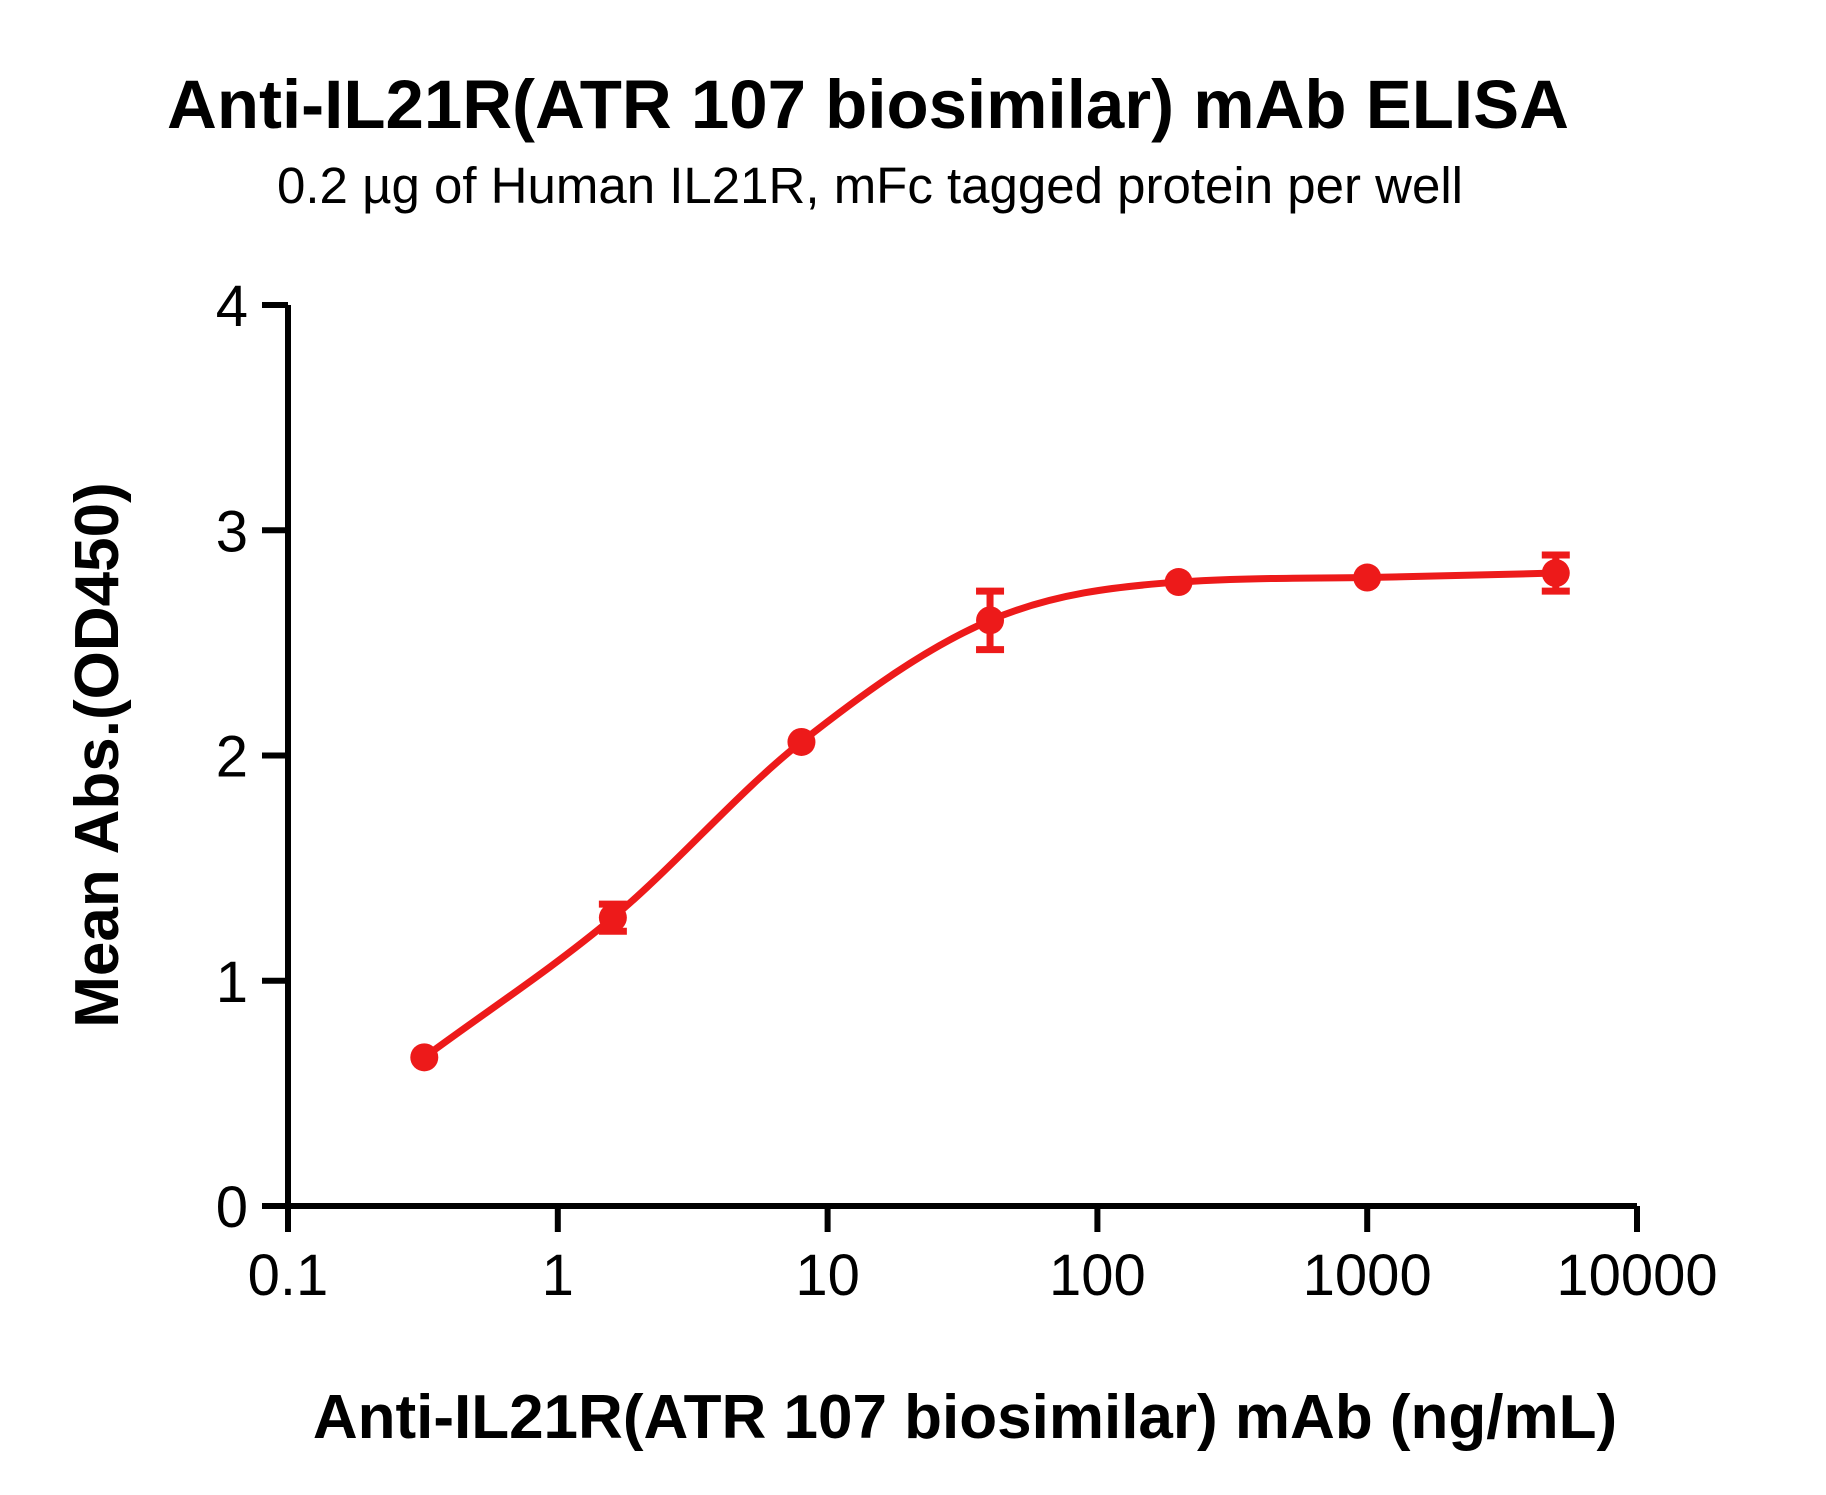  What do you see at coordinates (232, 306) in the screenshot?
I see `y-tick-label-4: 4` at bounding box center [232, 306].